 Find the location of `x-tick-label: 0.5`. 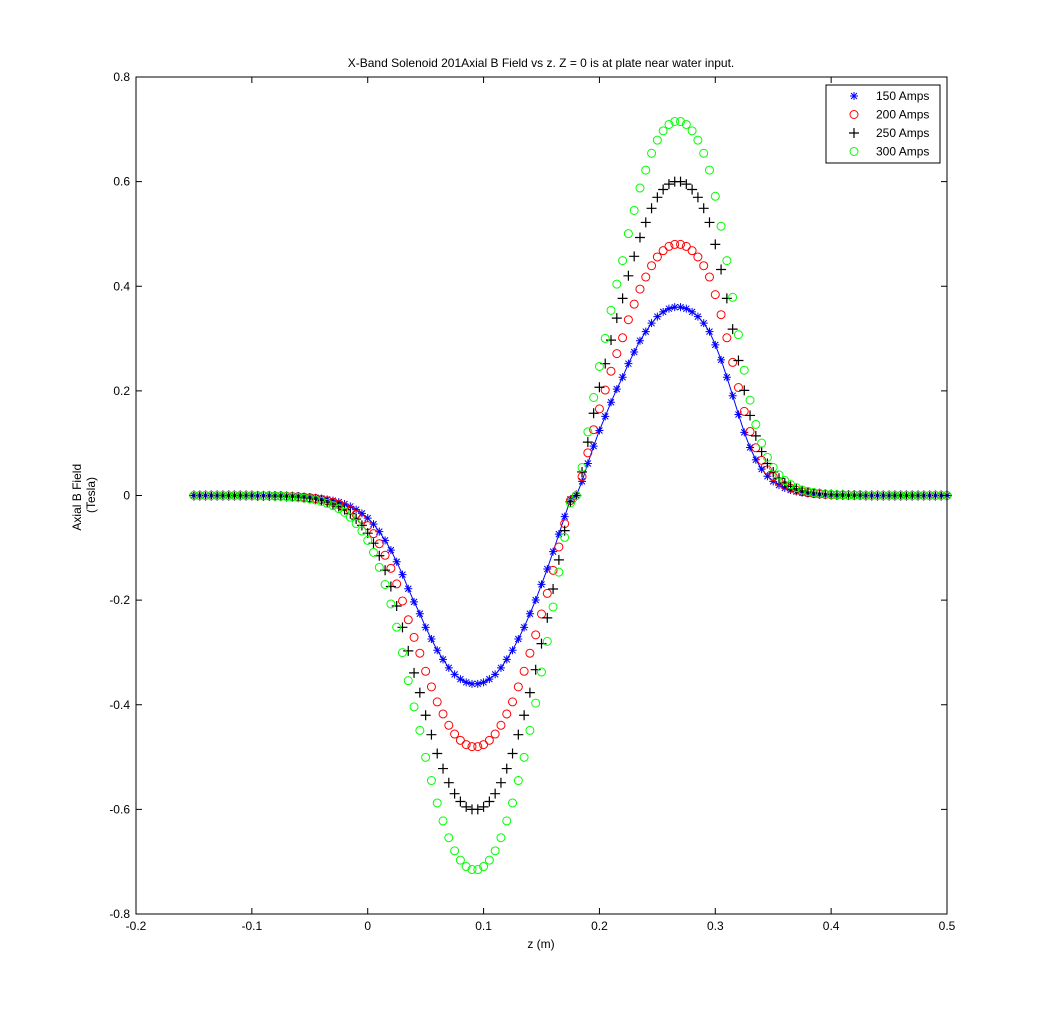

x-tick-label: 0.5 is located at coordinates (947, 926).